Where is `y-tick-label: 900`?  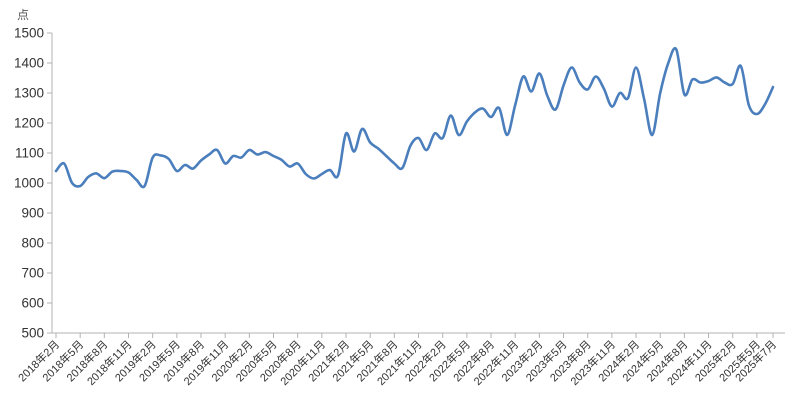 y-tick-label: 900 is located at coordinates (32, 213).